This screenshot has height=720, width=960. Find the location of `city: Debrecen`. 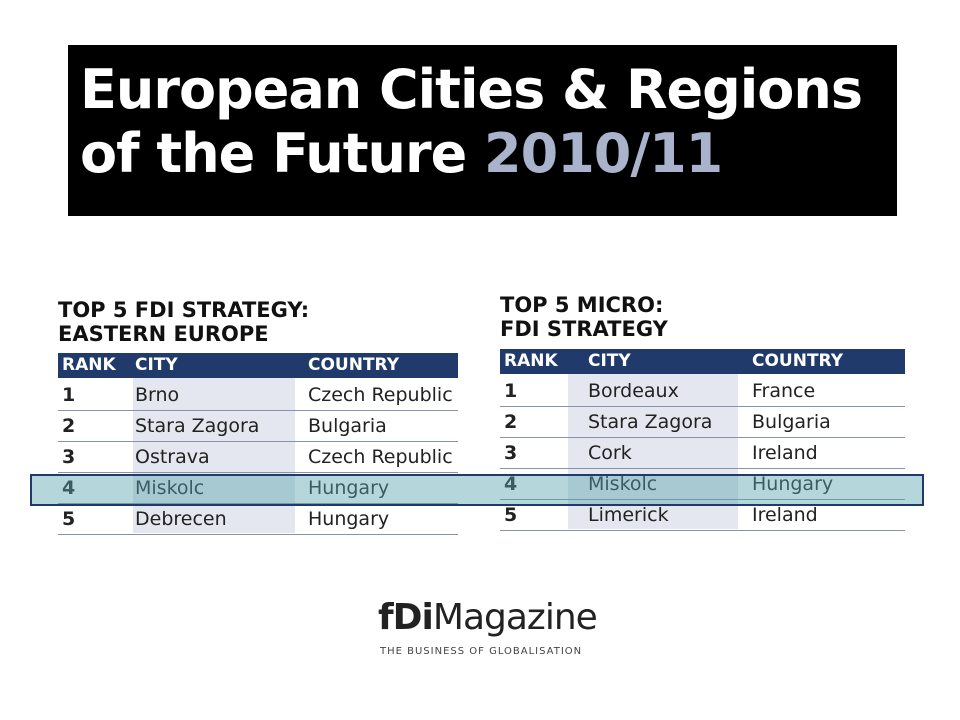

city: Debrecen is located at coordinates (181, 519).